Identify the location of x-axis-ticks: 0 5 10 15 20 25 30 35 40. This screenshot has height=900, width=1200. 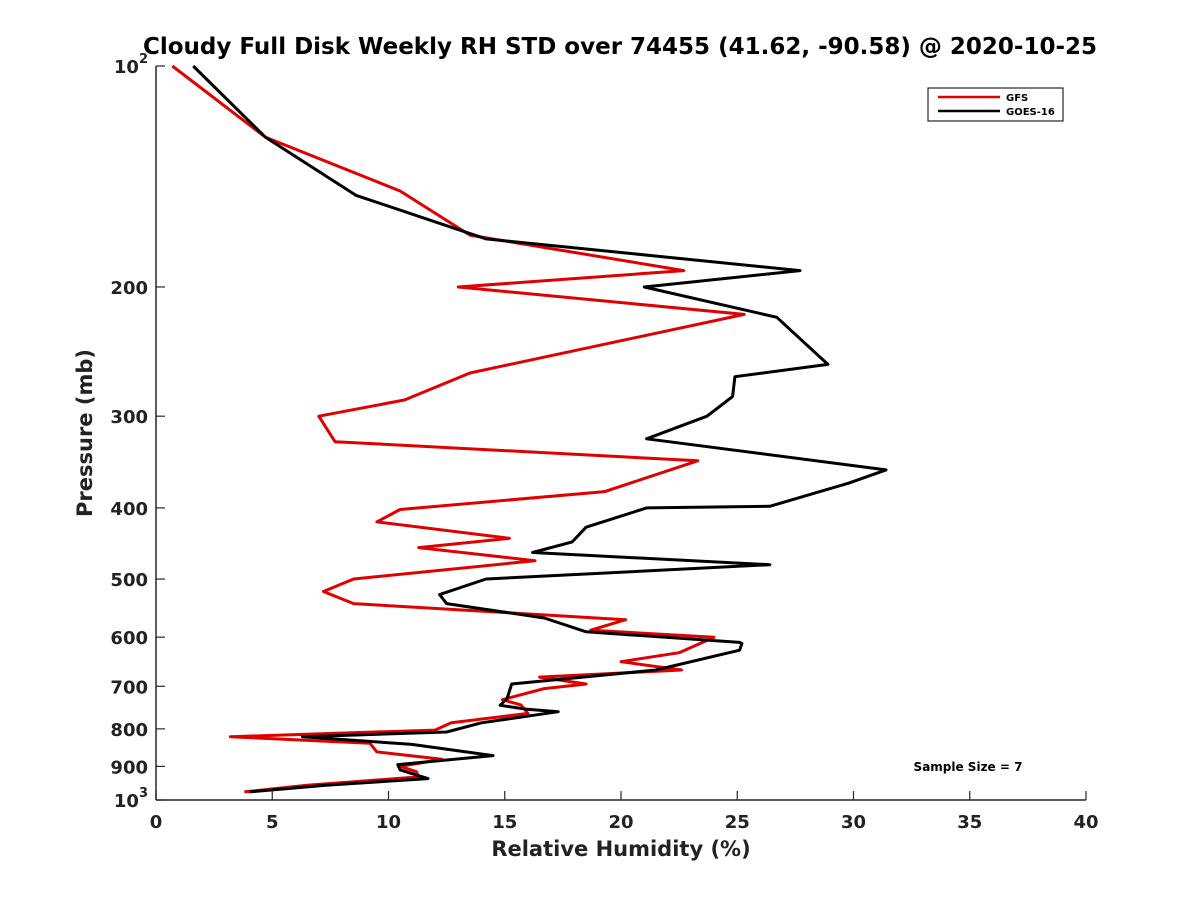
(624, 812).